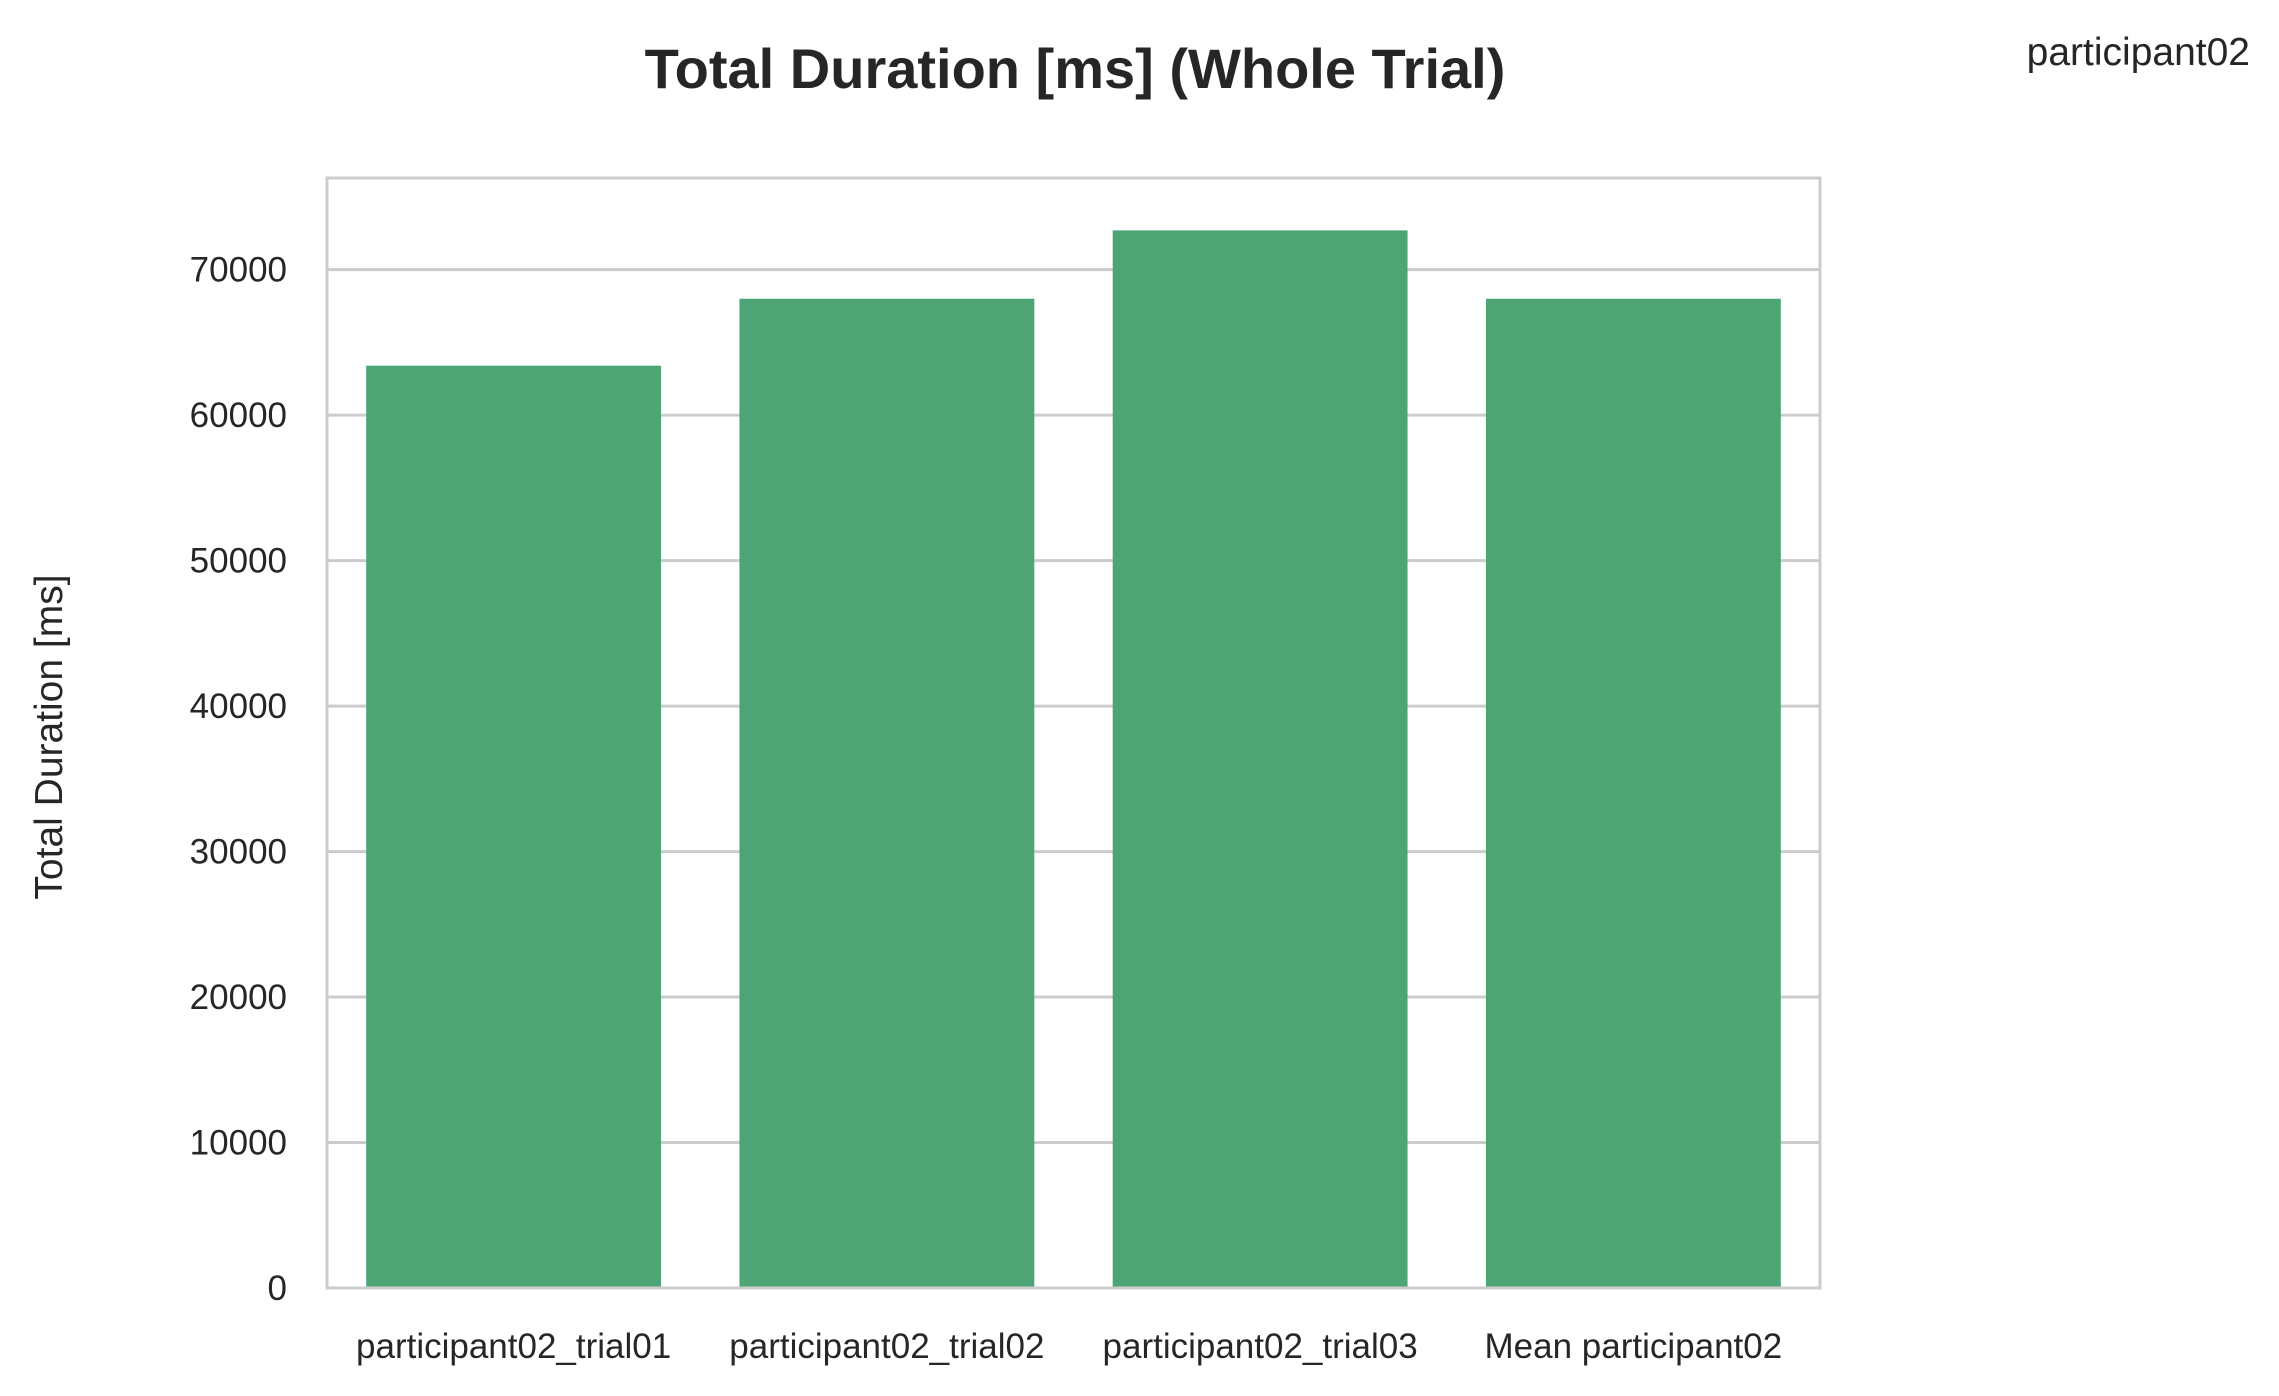  I want to click on x-tick-label: participant02_trial01, so click(513, 1346).